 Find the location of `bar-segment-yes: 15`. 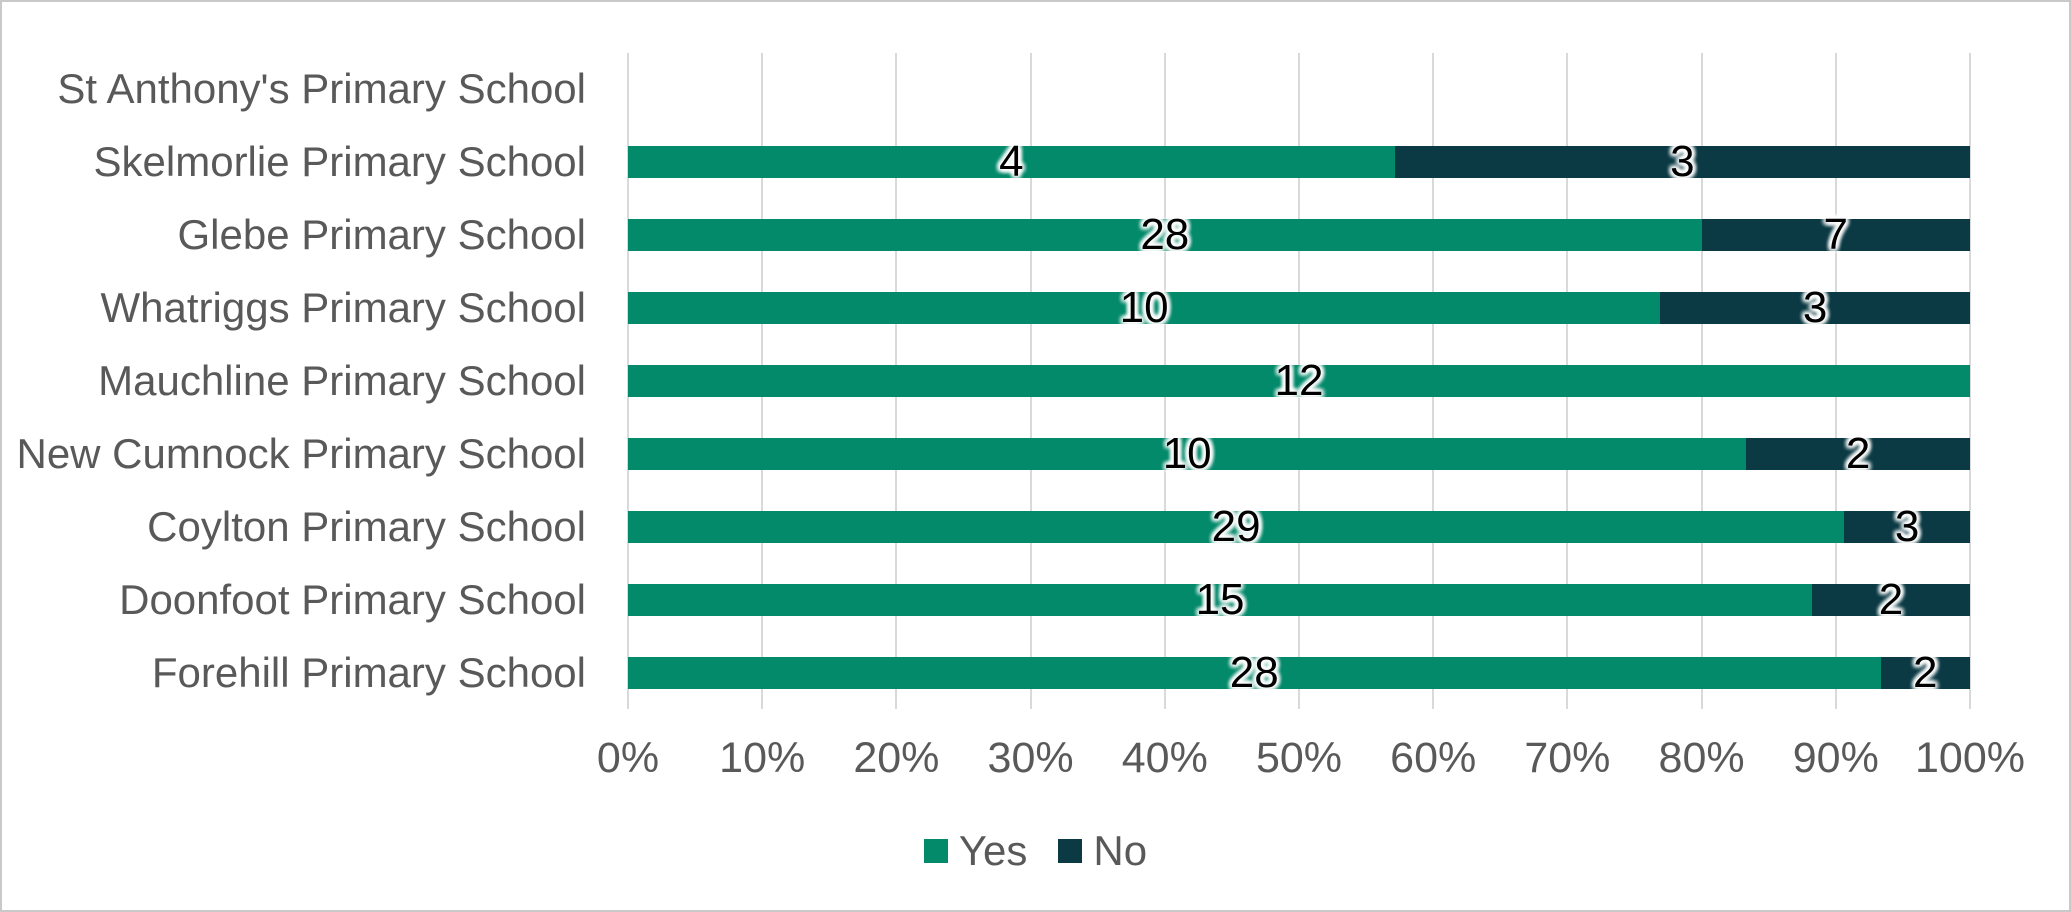

bar-segment-yes: 15 is located at coordinates (1220, 599).